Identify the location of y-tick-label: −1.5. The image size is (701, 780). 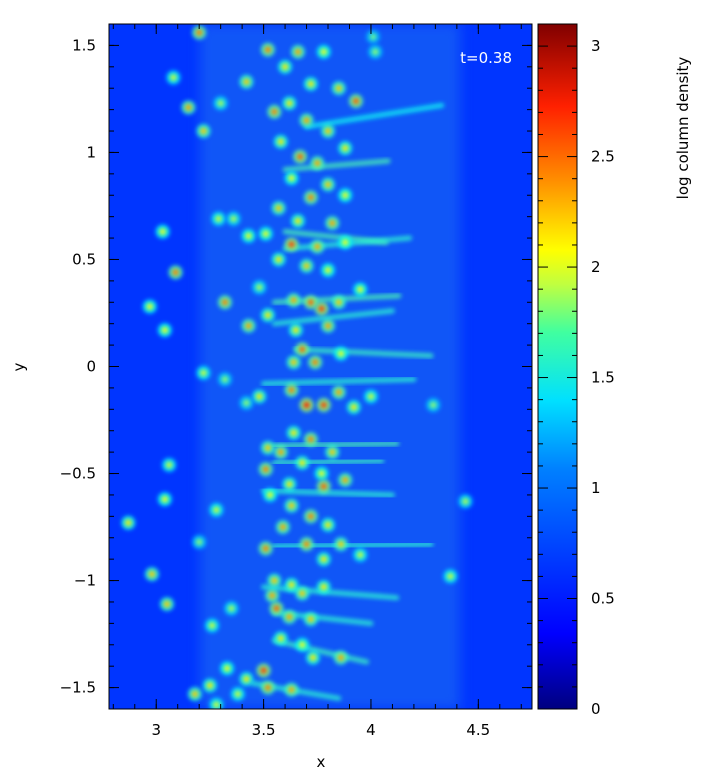
(78, 688).